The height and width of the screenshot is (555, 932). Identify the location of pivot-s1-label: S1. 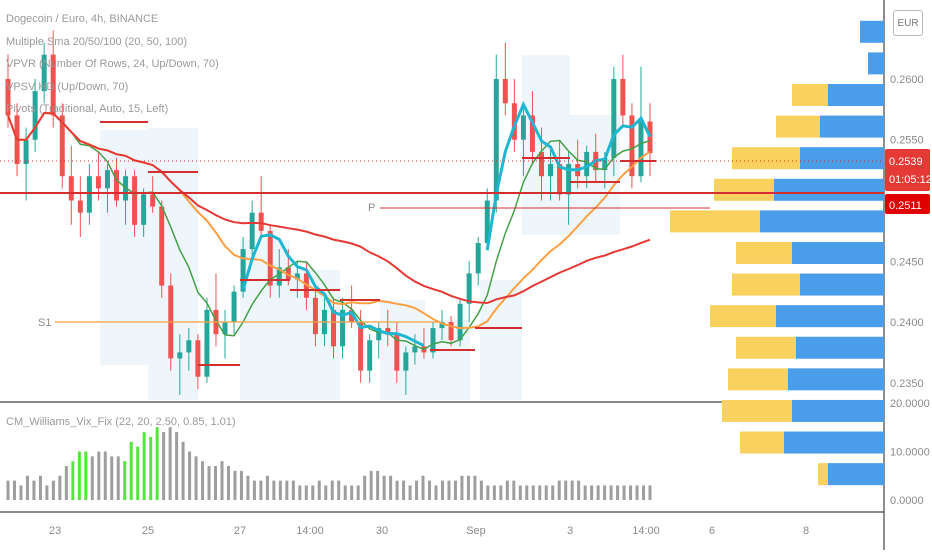
(44, 323).